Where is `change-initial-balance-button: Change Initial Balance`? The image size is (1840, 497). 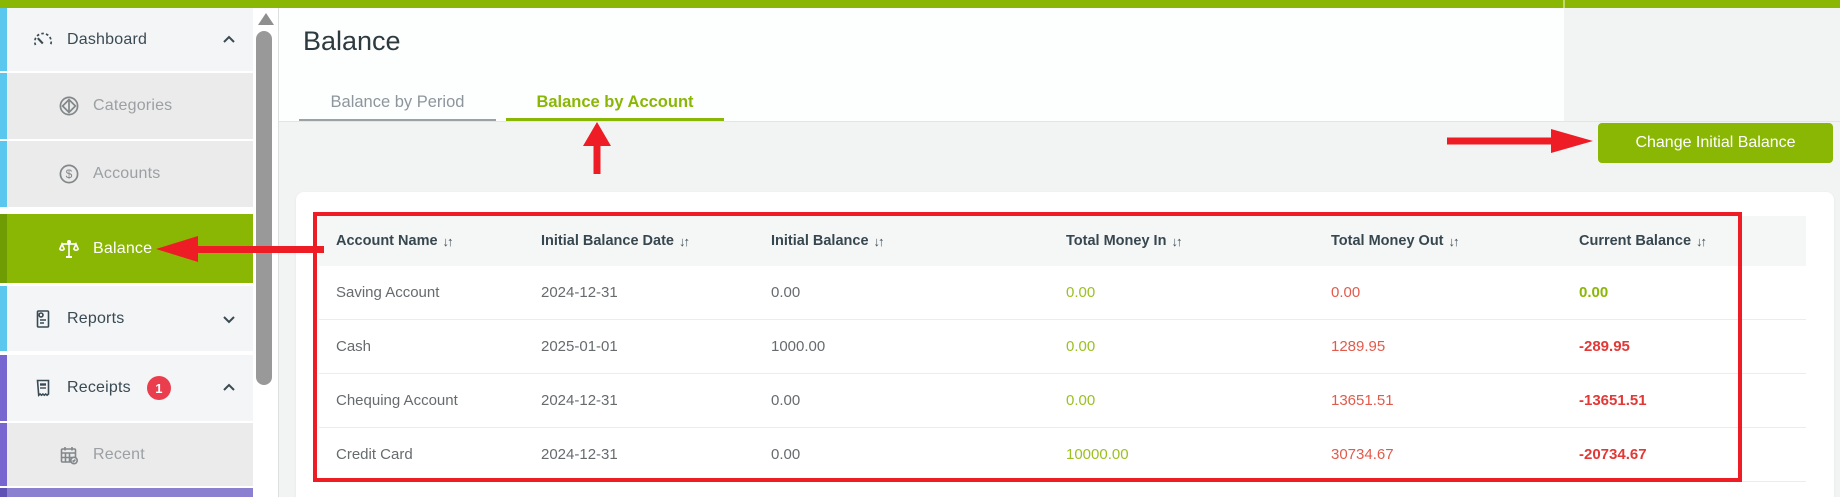
change-initial-balance-button: Change Initial Balance is located at coordinates (1715, 143).